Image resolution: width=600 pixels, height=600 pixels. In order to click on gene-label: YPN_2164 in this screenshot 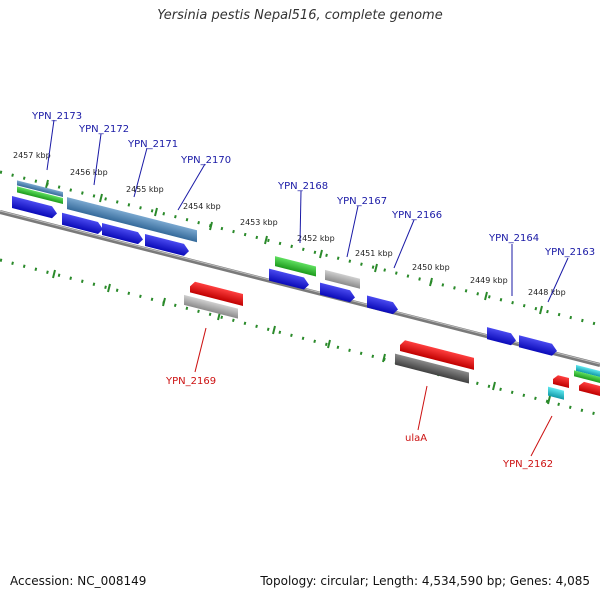, I will do `click(513, 238)`.